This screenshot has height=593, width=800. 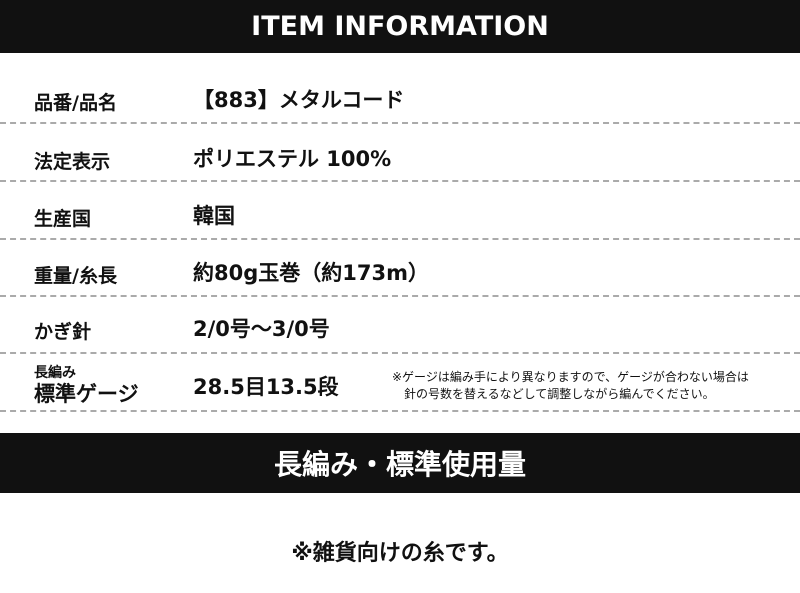 I want to click on value: 【883】メタルコード, so click(x=299, y=100).